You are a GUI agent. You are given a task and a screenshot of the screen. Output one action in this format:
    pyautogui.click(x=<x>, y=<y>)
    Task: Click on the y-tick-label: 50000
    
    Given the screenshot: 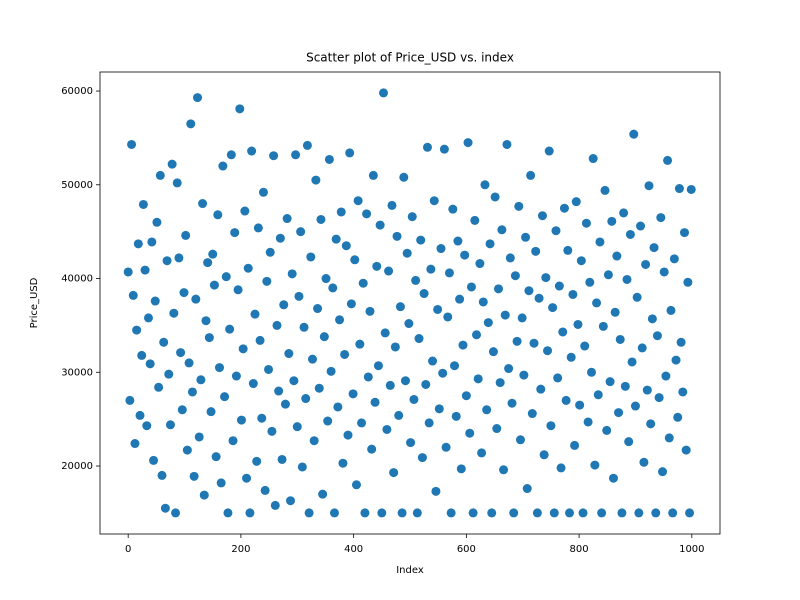 What is the action you would take?
    pyautogui.click(x=77, y=185)
    